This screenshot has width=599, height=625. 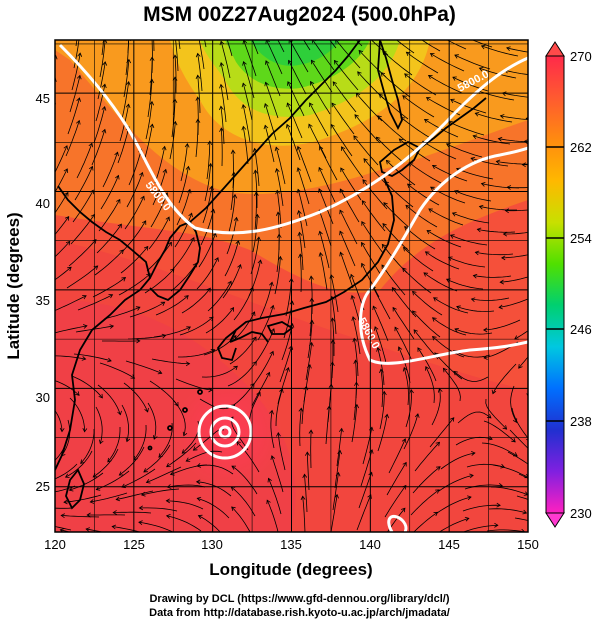 What do you see at coordinates (370, 544) in the screenshot?
I see `x-tick-140: 140` at bounding box center [370, 544].